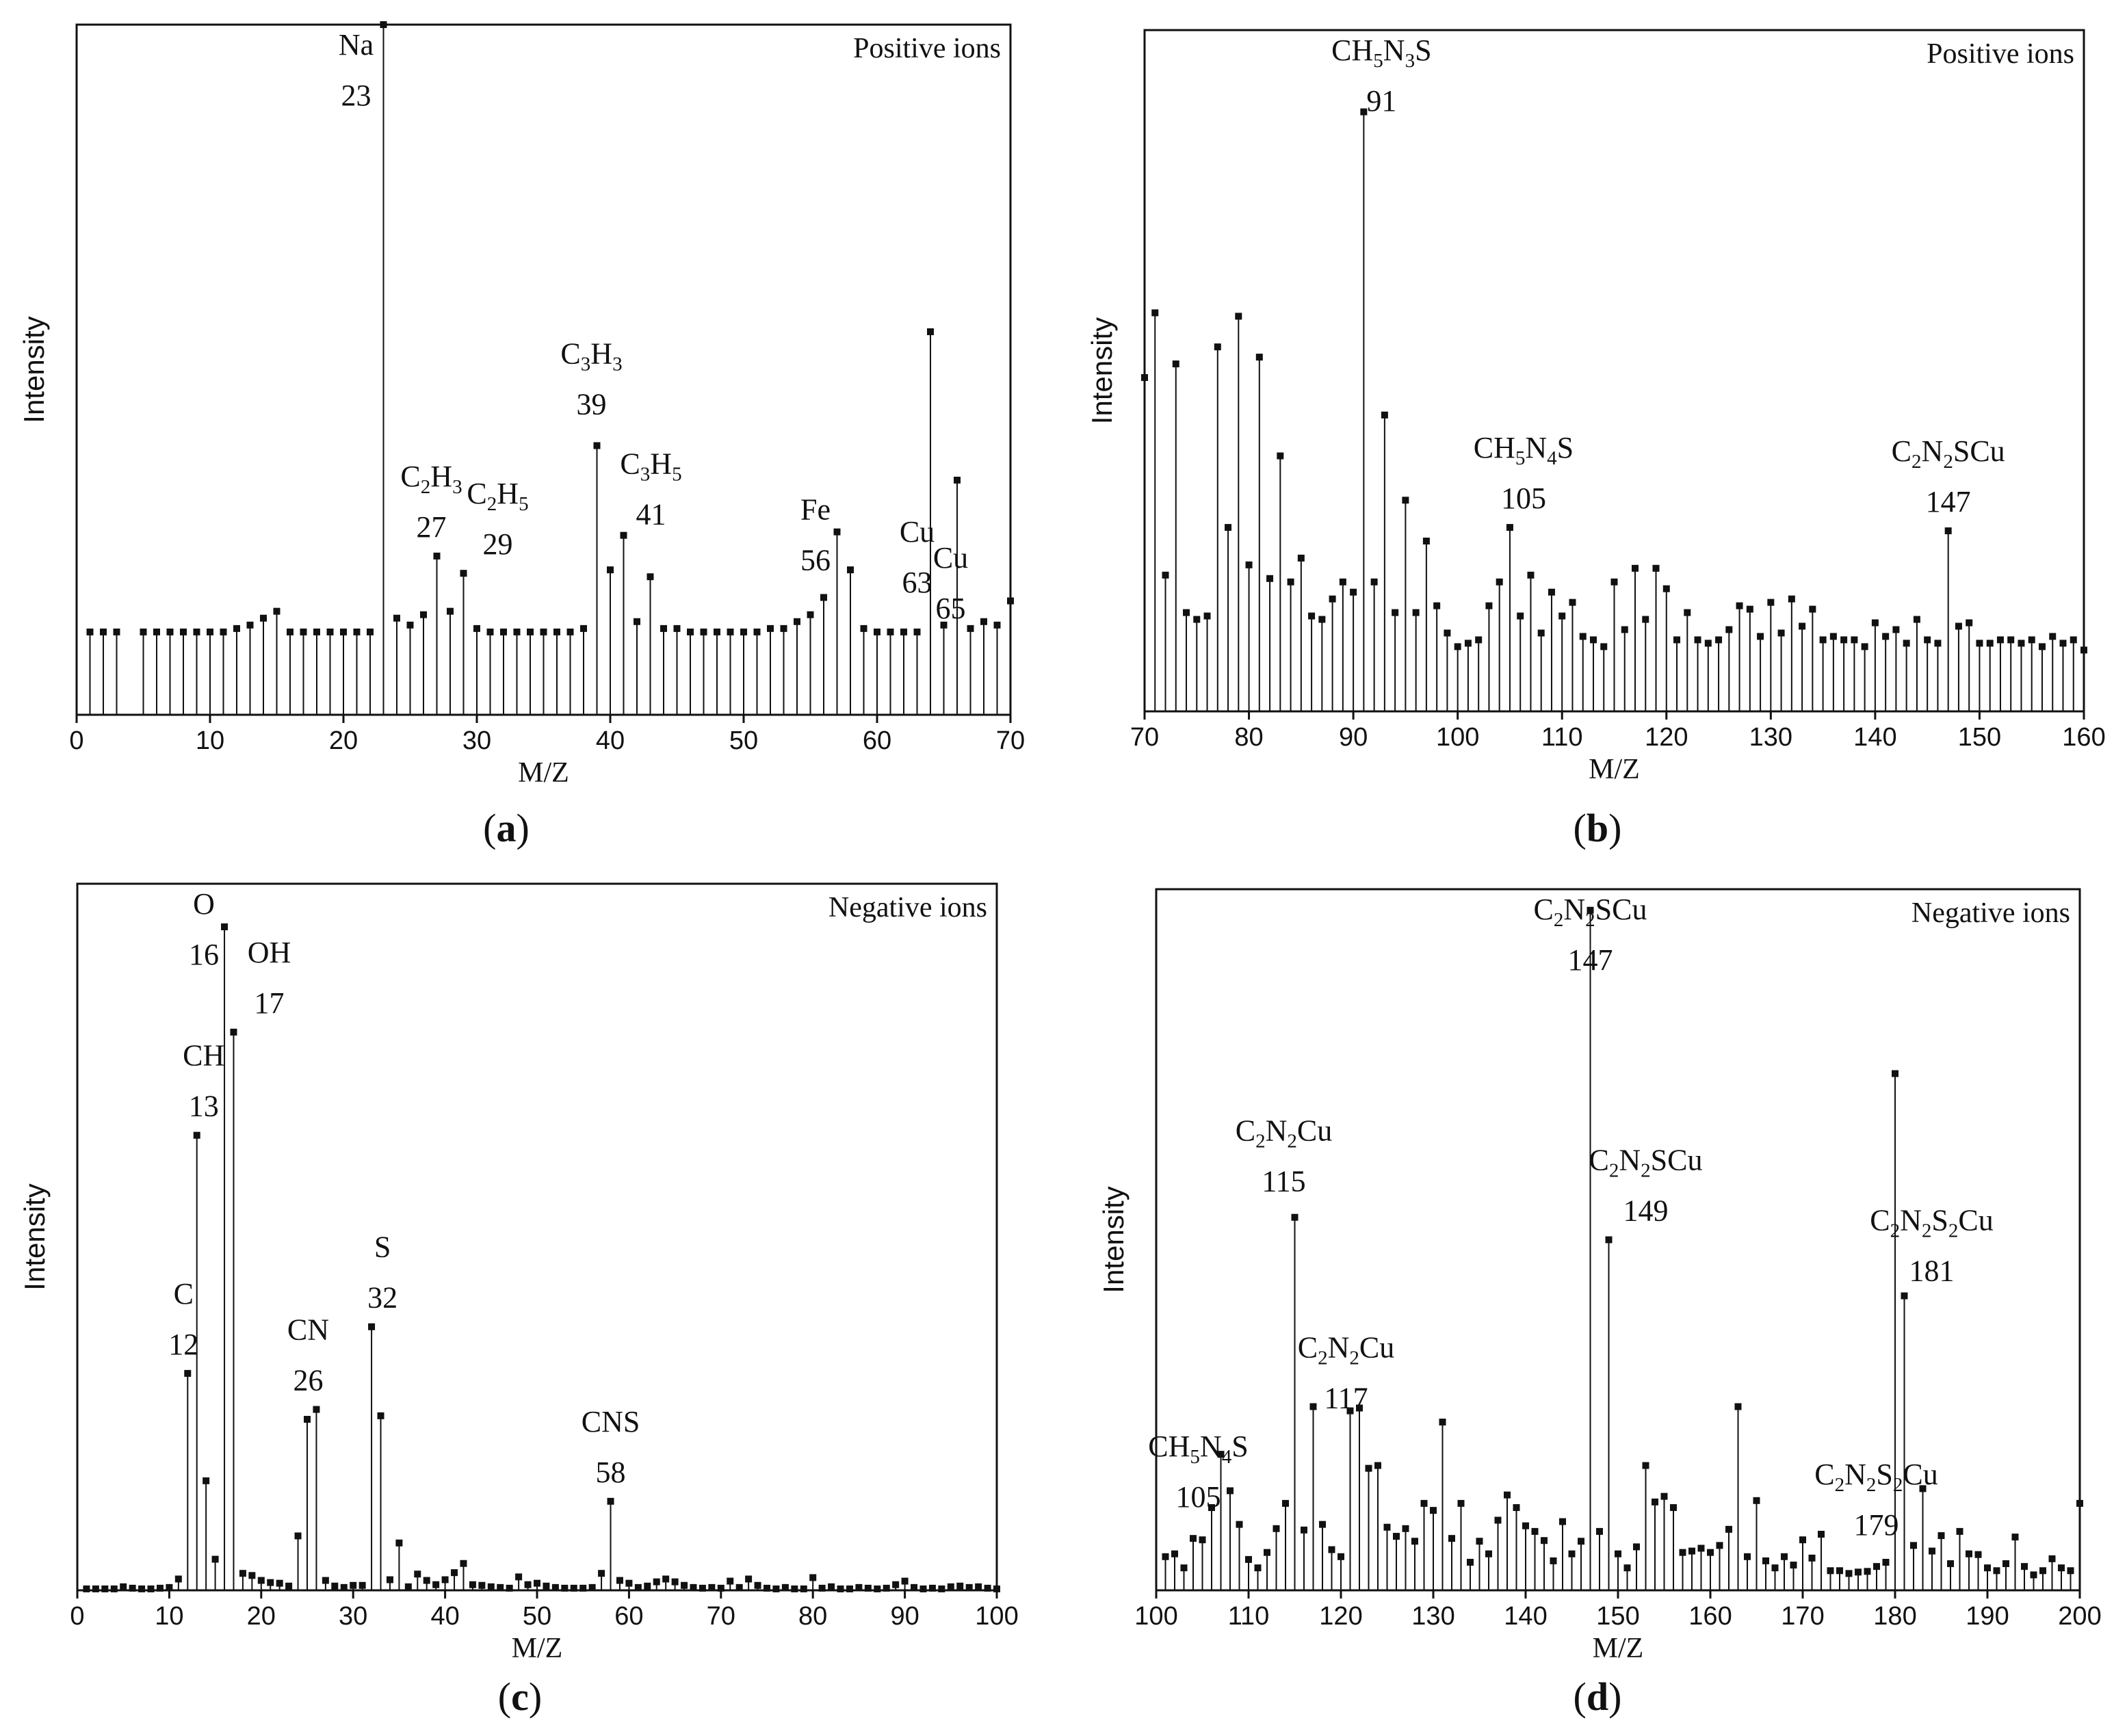 The width and height of the screenshot is (2114, 1736). What do you see at coordinates (1198, 1497) in the screenshot?
I see `peak-mz: 105` at bounding box center [1198, 1497].